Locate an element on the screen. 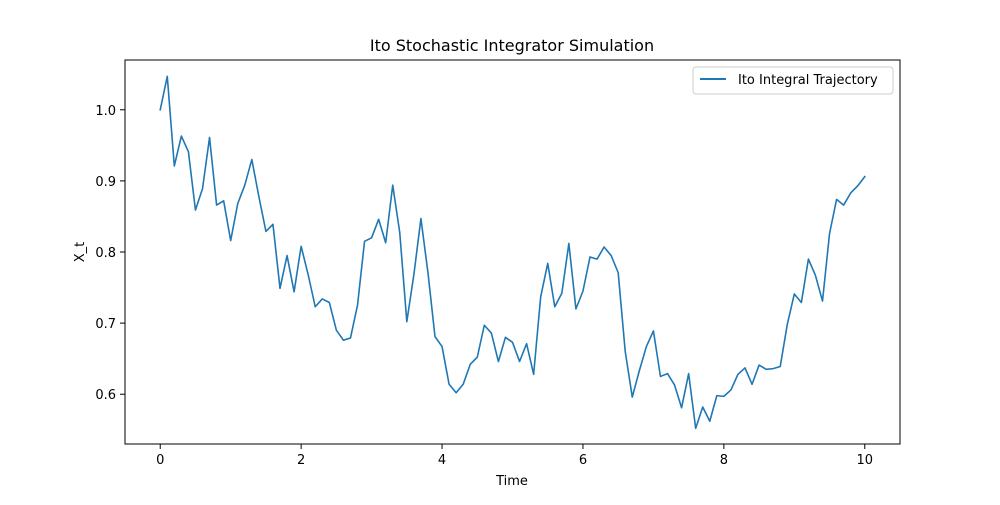 This screenshot has width=1000, height=505. y-tick-label: 0.6 is located at coordinates (105, 395).